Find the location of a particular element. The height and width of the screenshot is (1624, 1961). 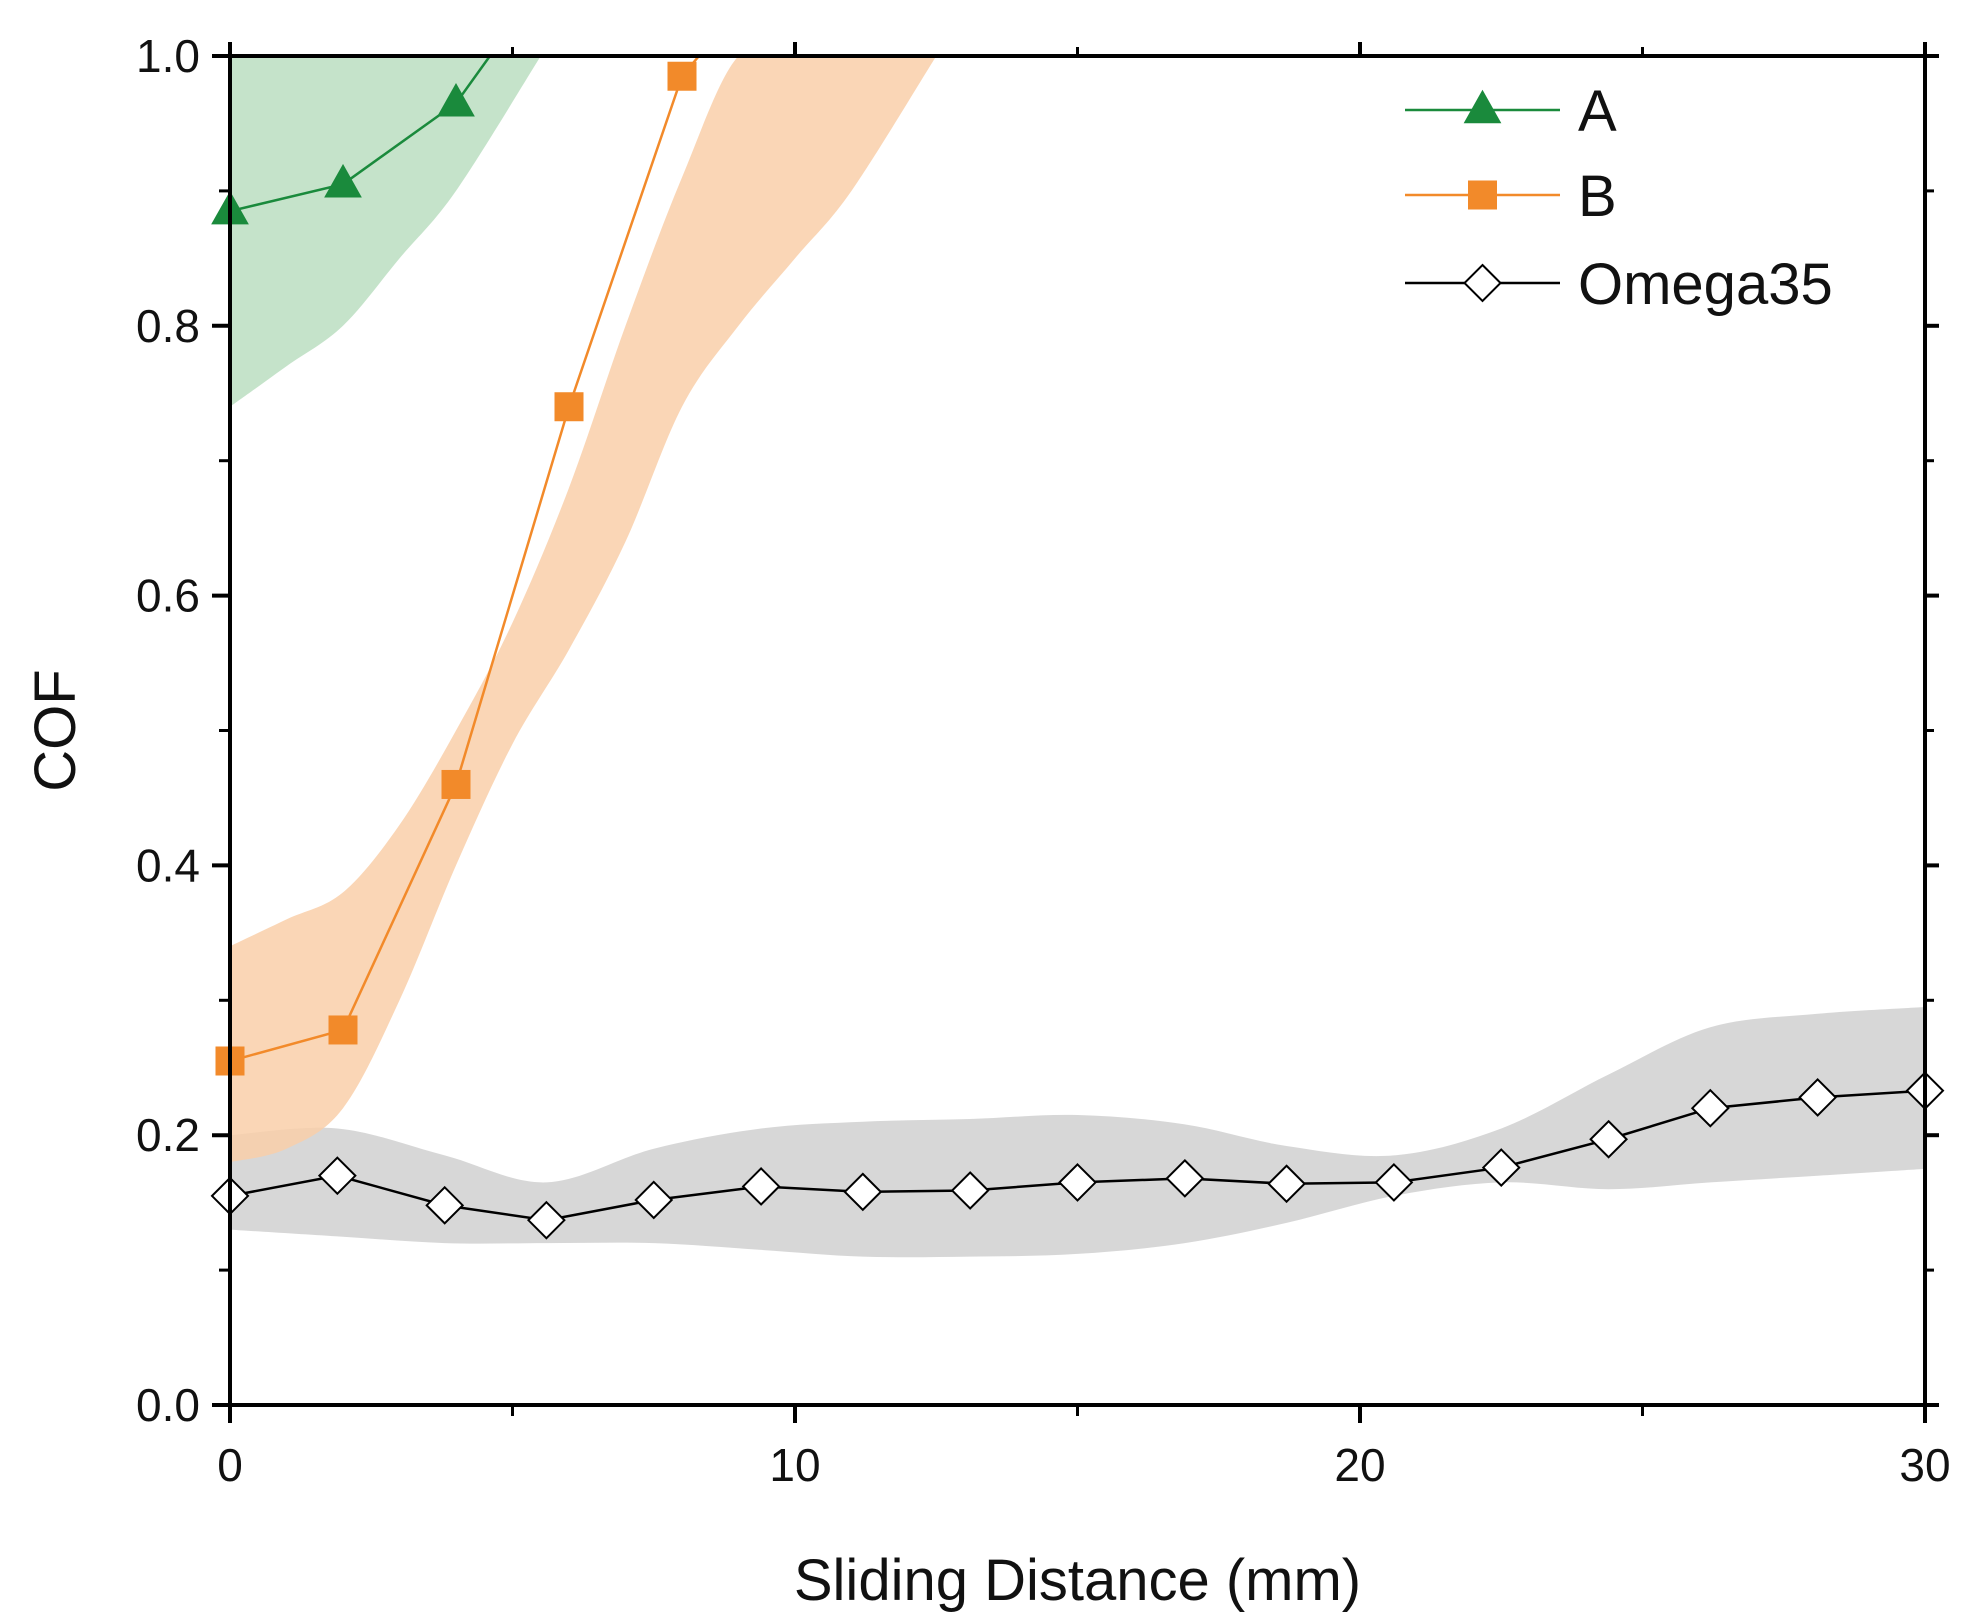

band-a is located at coordinates (385, 231).